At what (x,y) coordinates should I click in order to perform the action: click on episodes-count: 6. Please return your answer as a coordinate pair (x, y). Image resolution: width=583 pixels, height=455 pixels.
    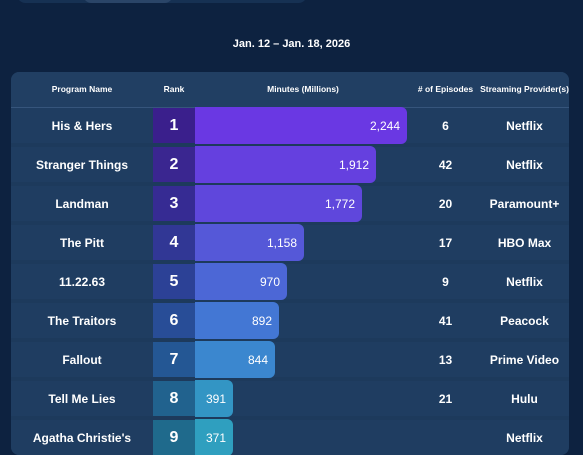
    Looking at the image, I should click on (445, 125).